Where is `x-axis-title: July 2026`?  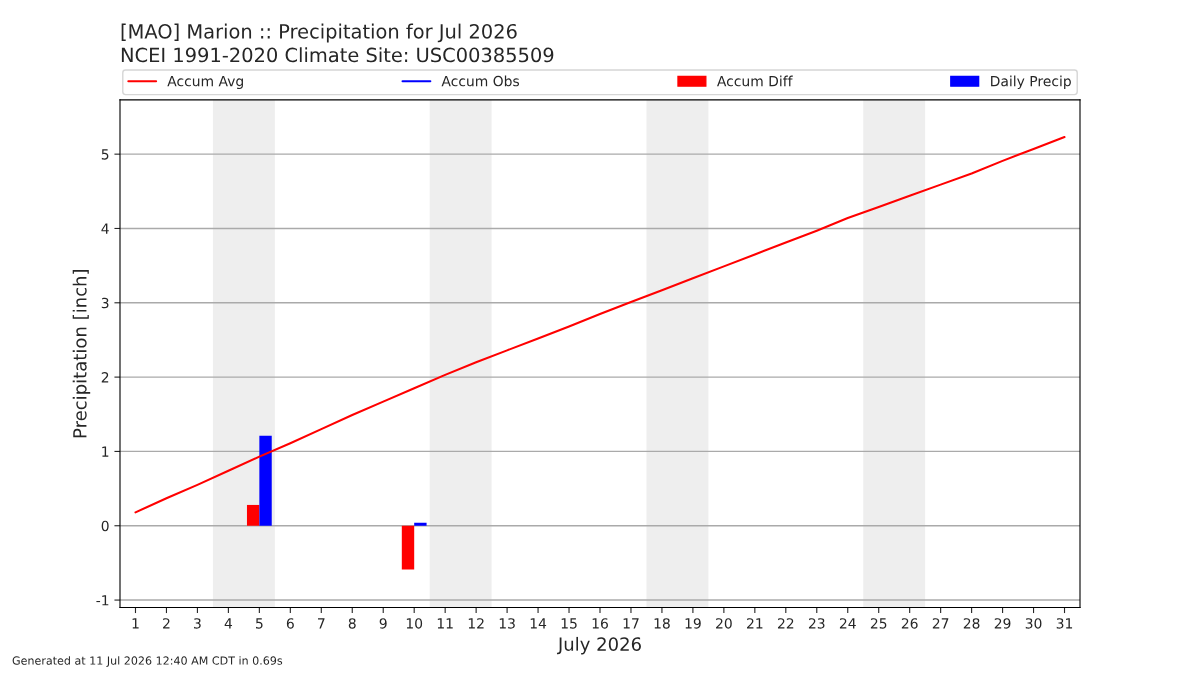
x-axis-title: July 2026 is located at coordinates (598, 645).